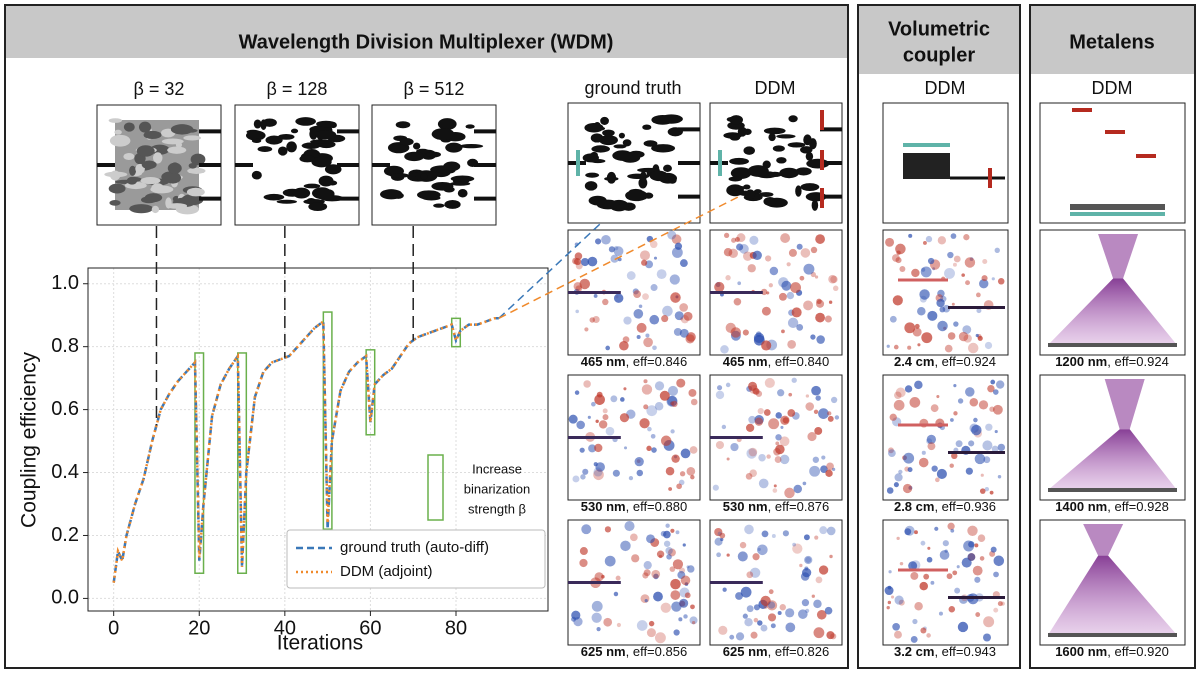  Describe the element at coordinates (426, 42) in the screenshot. I see `panel-title: Wavelength Division Multiplexer (WDM)` at that location.